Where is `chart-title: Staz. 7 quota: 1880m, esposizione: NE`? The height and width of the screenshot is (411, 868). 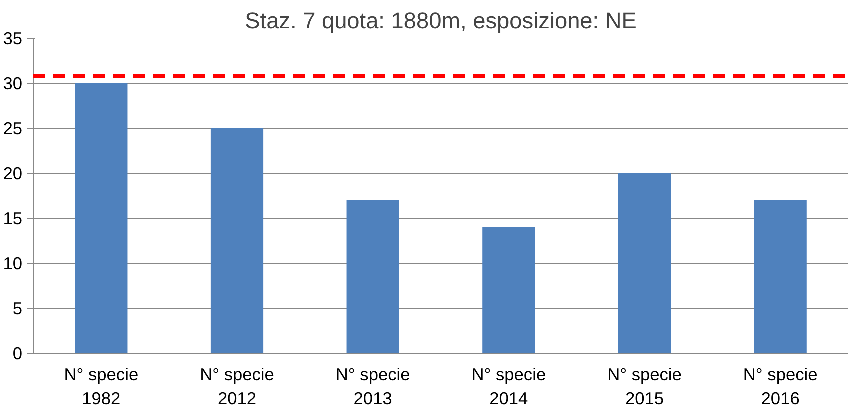 chart-title: Staz. 7 quota: 1880m, esposizione: NE is located at coordinates (441, 21).